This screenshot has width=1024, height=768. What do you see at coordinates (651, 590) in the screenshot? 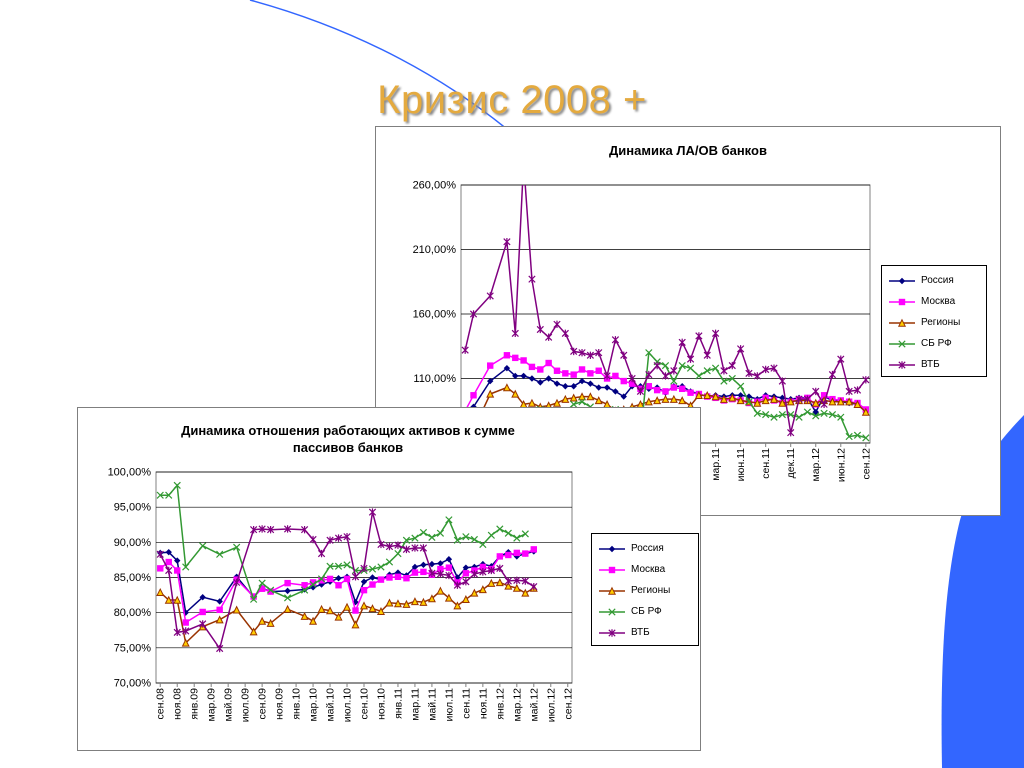
I see `legend-label: Регионы` at bounding box center [651, 590].